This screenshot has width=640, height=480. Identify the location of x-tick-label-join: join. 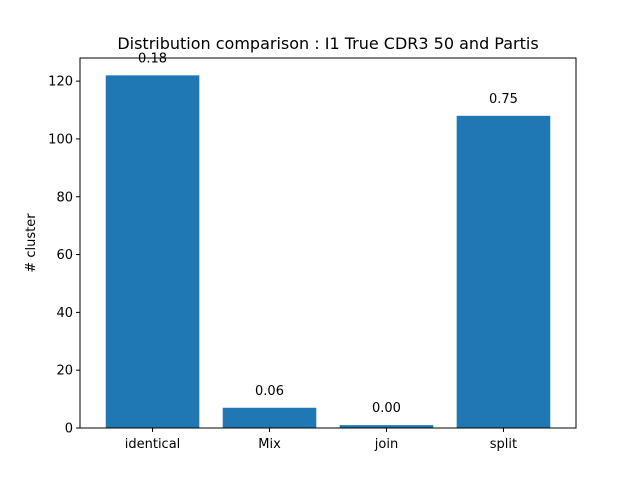
(386, 444).